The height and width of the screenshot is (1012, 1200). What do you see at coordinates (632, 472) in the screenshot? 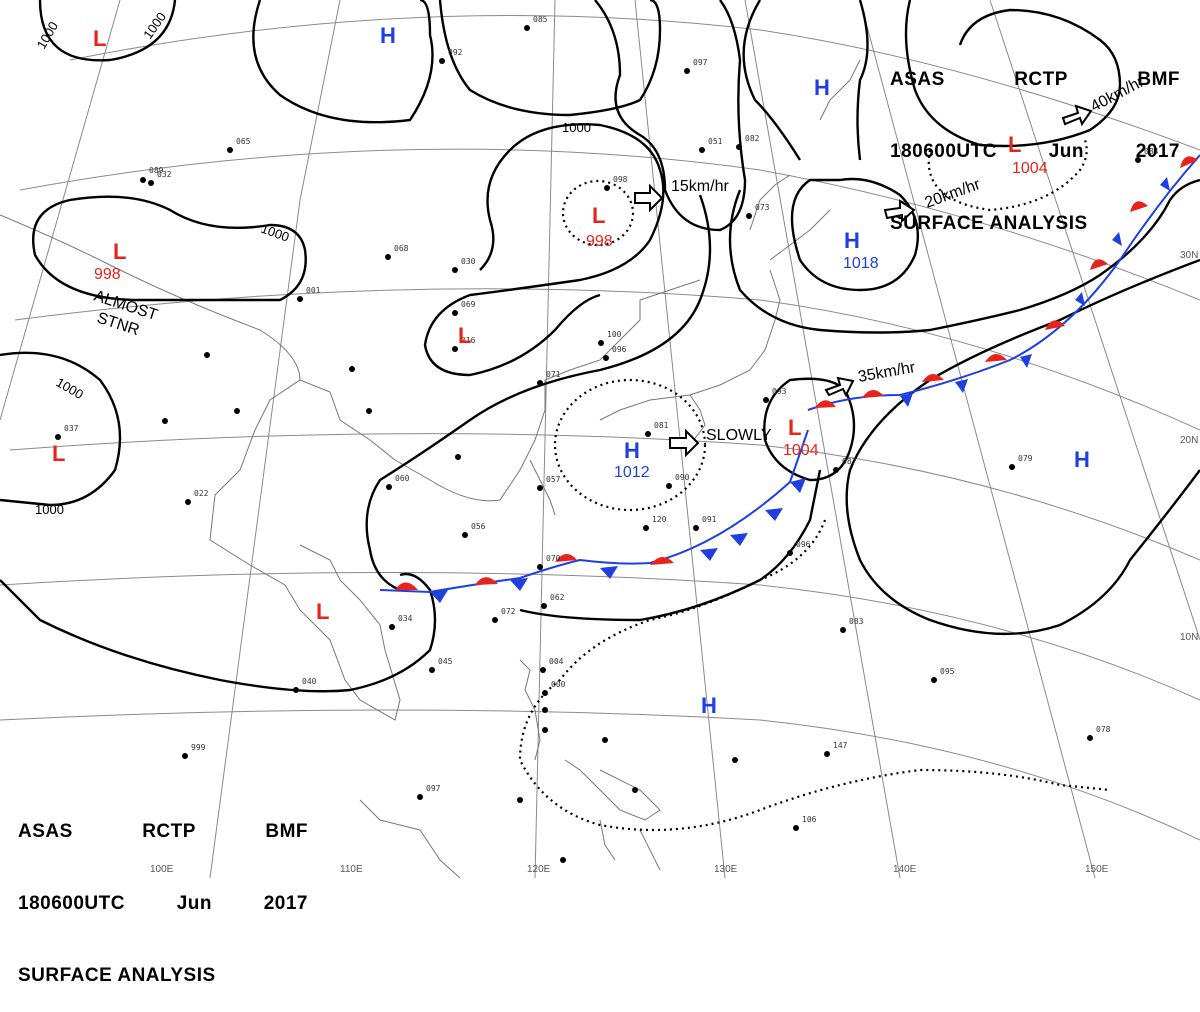
I see `high-pressure-value: 1012` at bounding box center [632, 472].